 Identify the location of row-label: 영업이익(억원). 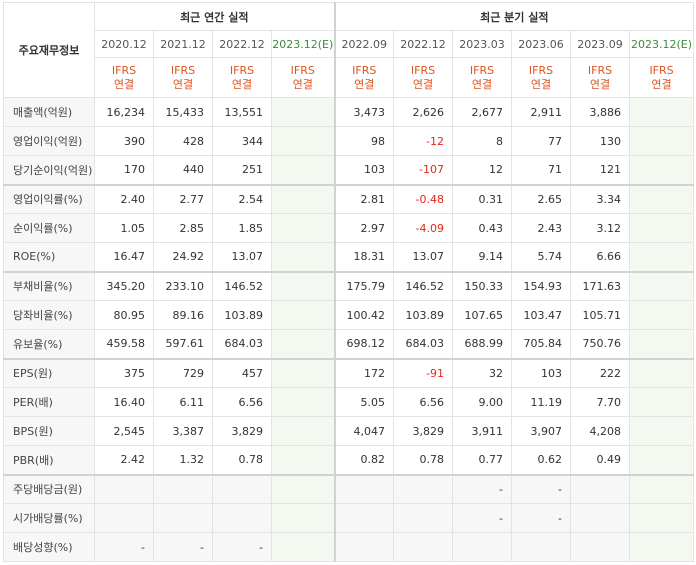
(49, 141).